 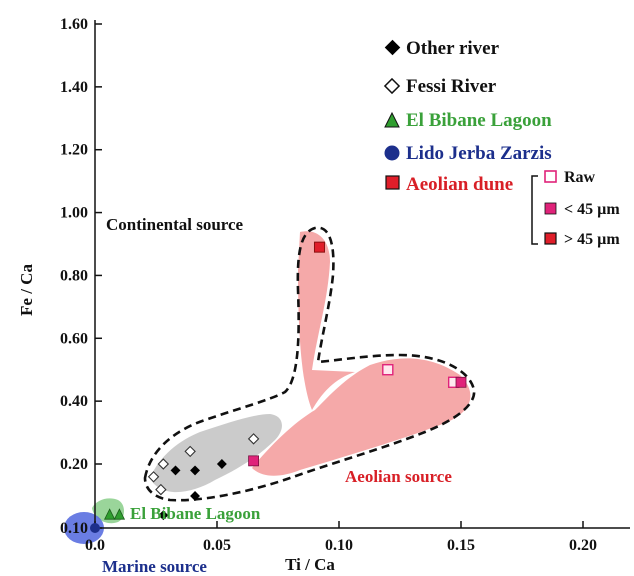 I want to click on marine-zone, so click(x=84, y=528).